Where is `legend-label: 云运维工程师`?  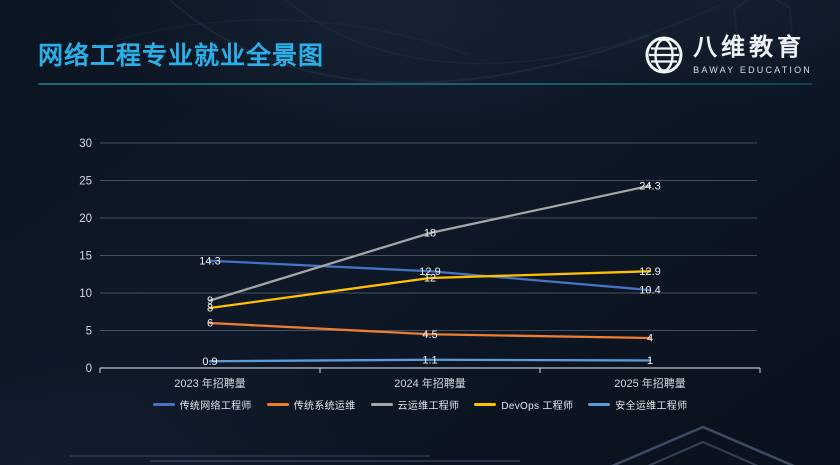 legend-label: 云运维工程师 is located at coordinates (428, 406).